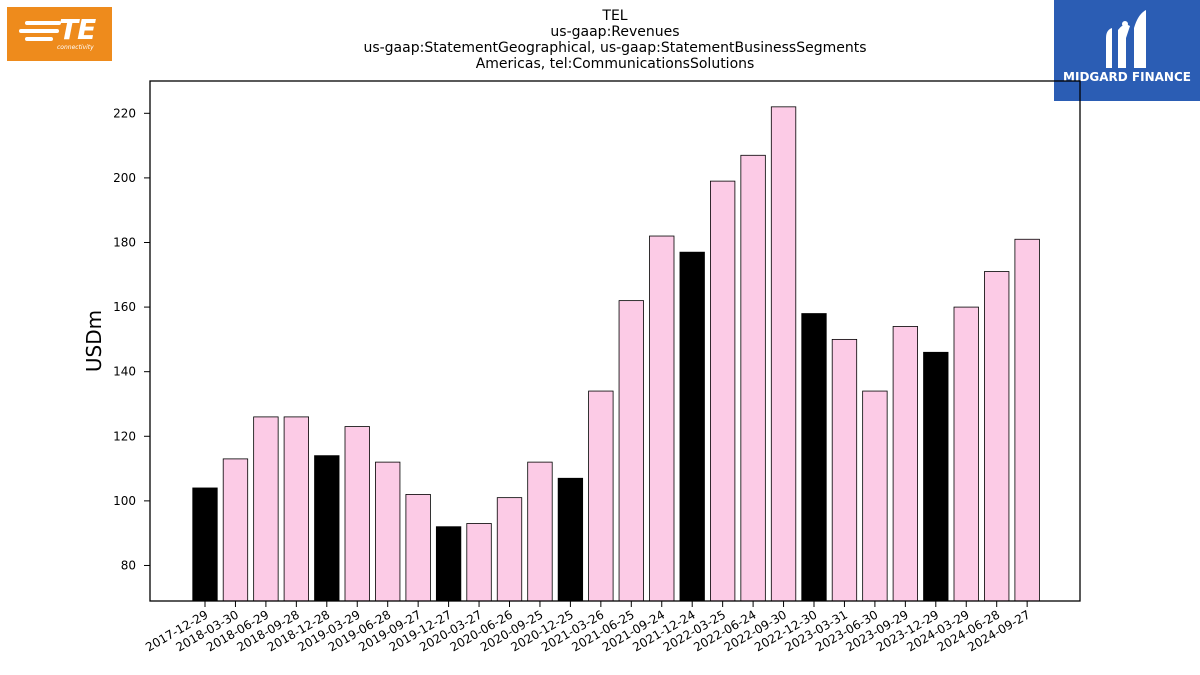 The width and height of the screenshot is (1200, 675). Describe the element at coordinates (124, 307) in the screenshot. I see `y-tick-label: 160` at that location.